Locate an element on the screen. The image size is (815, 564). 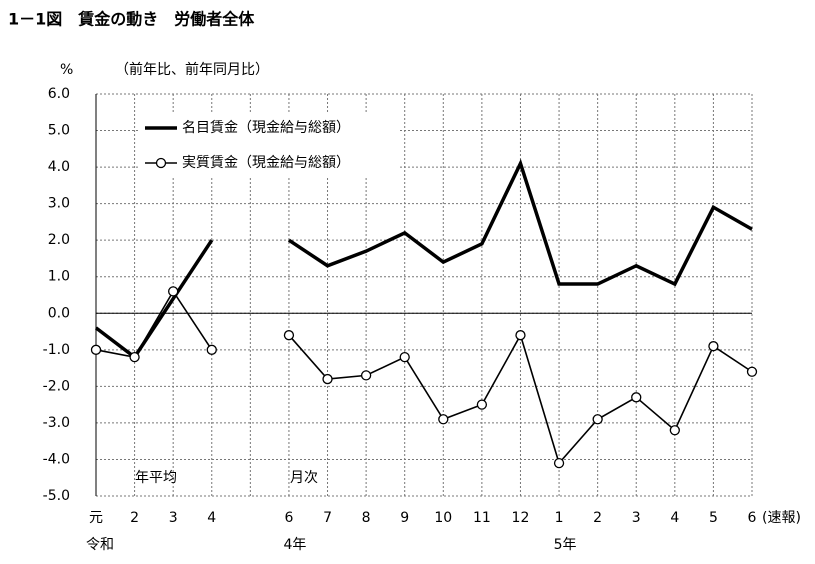
x-tick-label: 12 is located at coordinates (521, 518).